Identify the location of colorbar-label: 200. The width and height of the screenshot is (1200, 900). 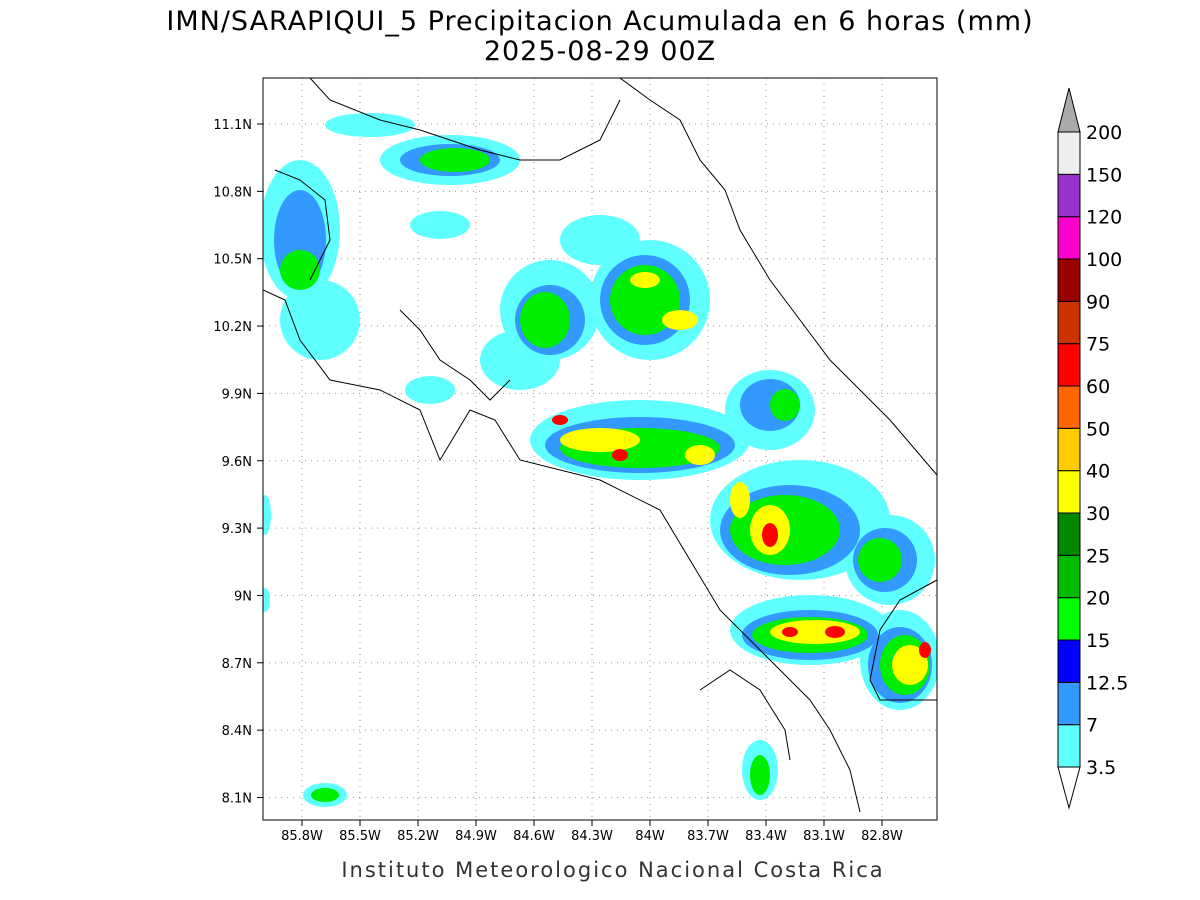
(1104, 133).